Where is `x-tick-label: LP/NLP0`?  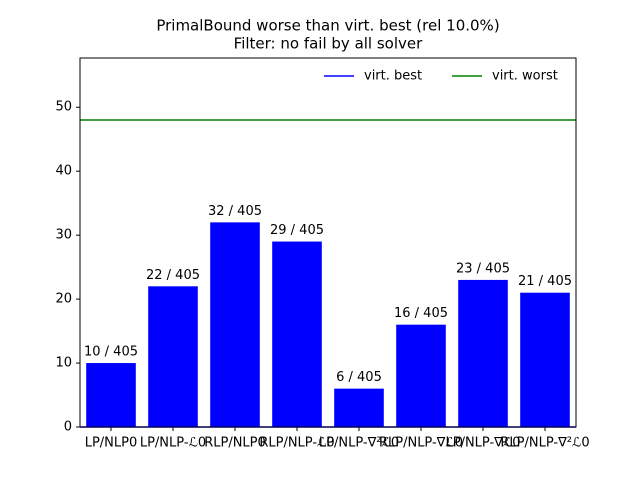
x-tick-label: LP/NLP0 is located at coordinates (111, 443).